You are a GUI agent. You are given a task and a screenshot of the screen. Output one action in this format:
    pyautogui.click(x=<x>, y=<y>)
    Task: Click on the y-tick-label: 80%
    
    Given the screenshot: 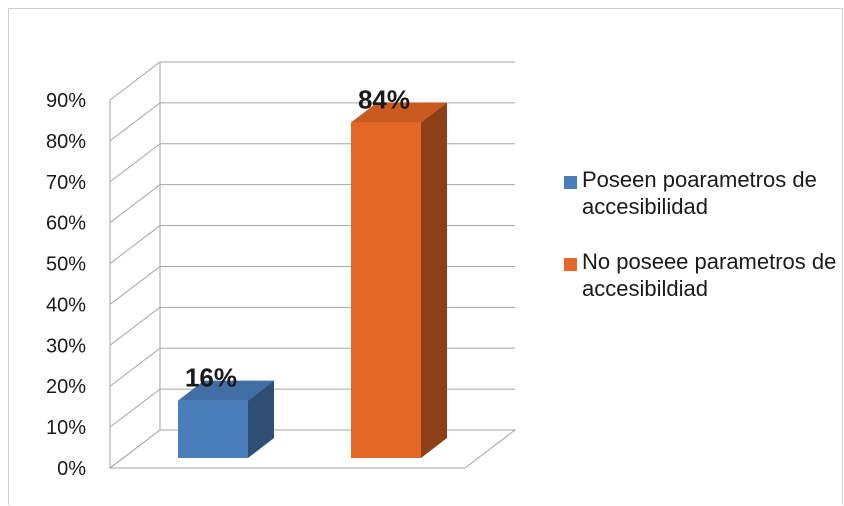 What is the action you would take?
    pyautogui.click(x=66, y=142)
    